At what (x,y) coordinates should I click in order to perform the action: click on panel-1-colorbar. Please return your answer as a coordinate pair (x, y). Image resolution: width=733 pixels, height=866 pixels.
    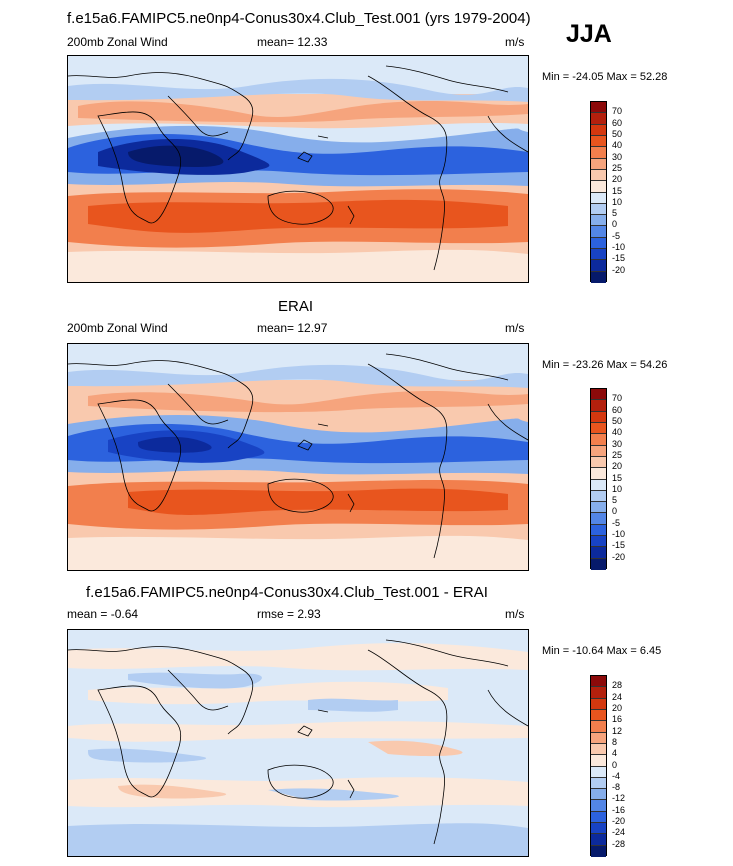
    Looking at the image, I should click on (598, 192).